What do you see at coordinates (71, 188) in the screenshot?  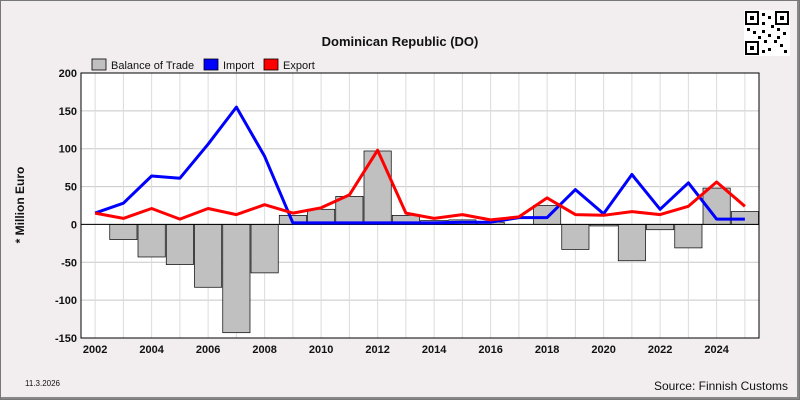 I see `y-tick-label: 50` at bounding box center [71, 188].